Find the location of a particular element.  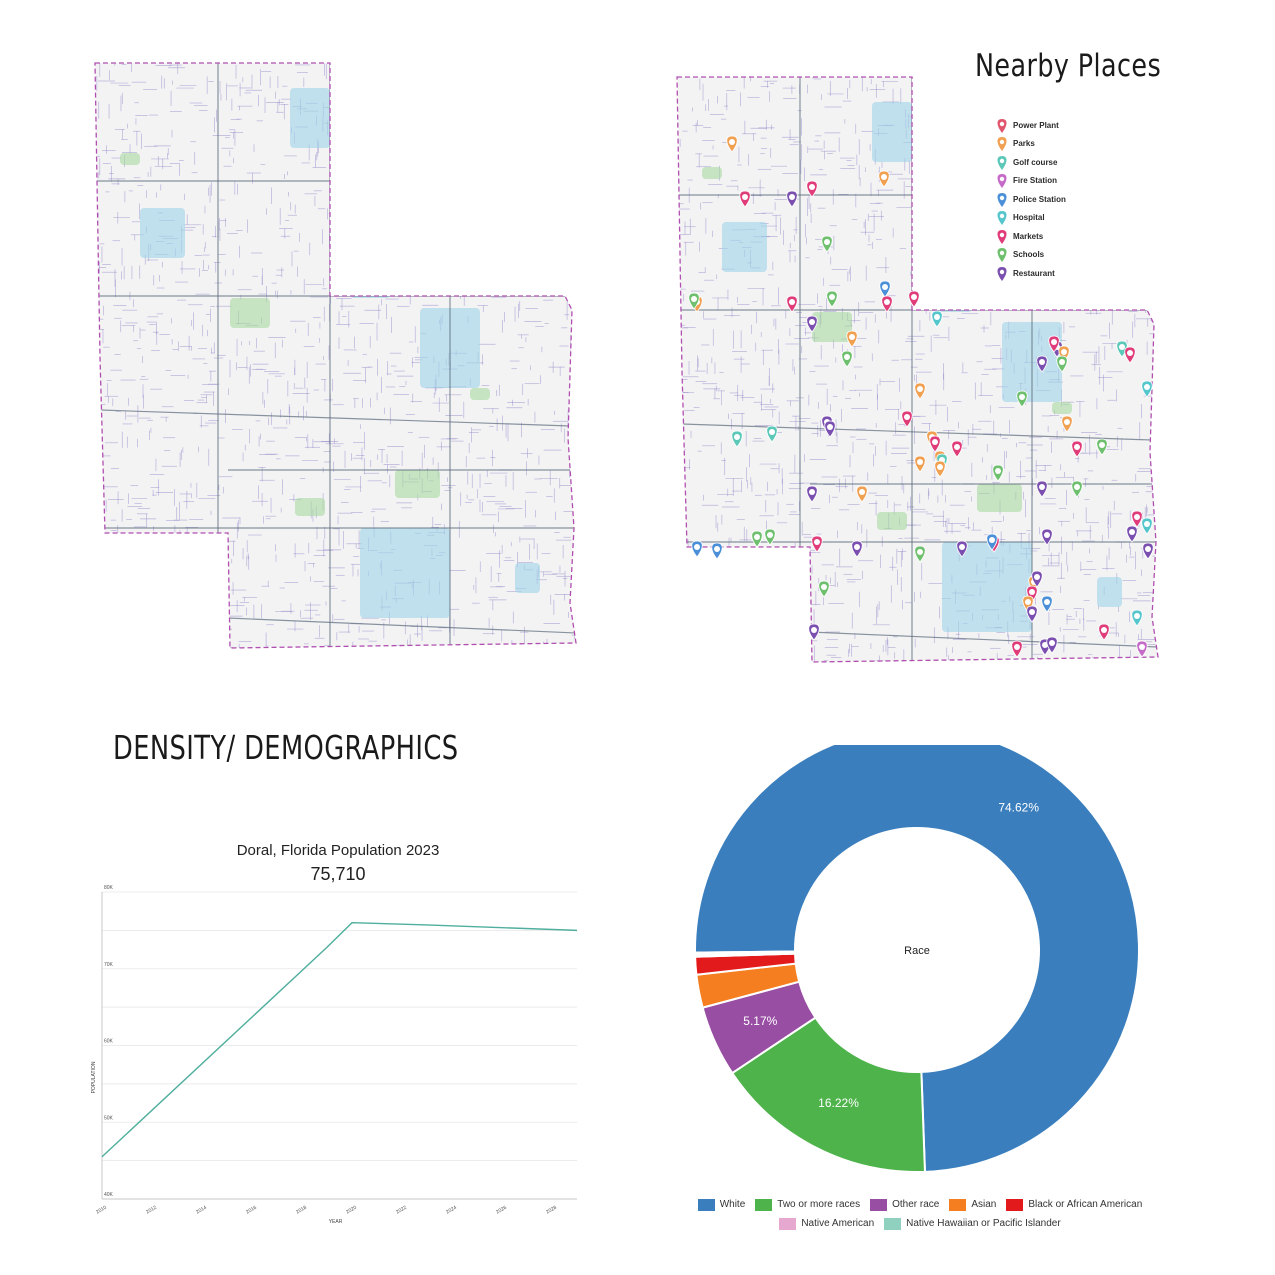

legend-label: Asian is located at coordinates (984, 1204).